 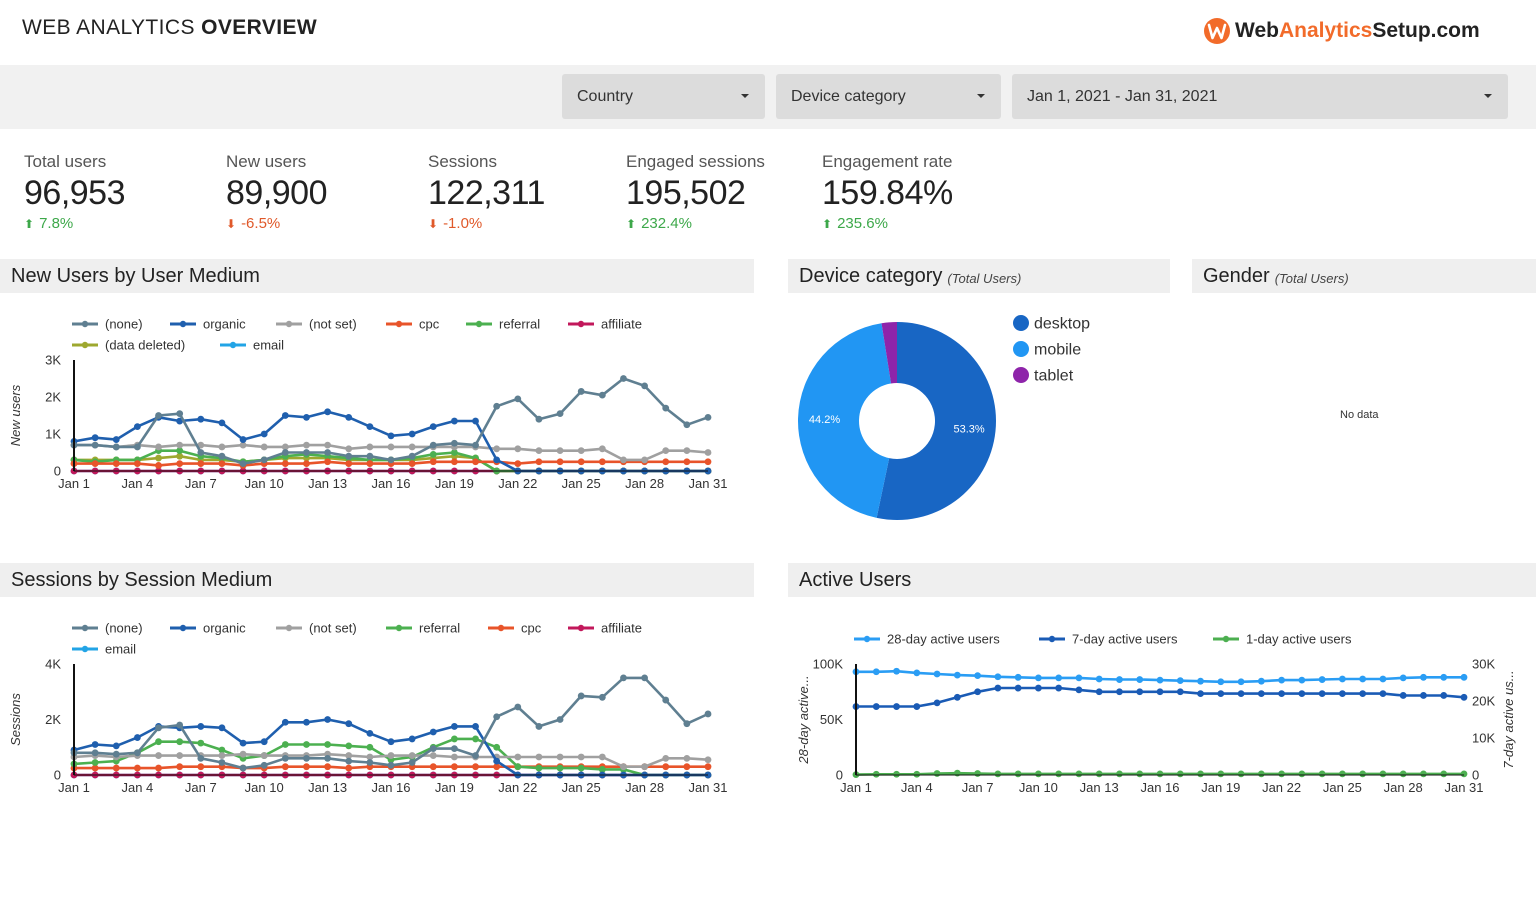 What do you see at coordinates (531, 628) in the screenshot?
I see `legend-label: cpc` at bounding box center [531, 628].